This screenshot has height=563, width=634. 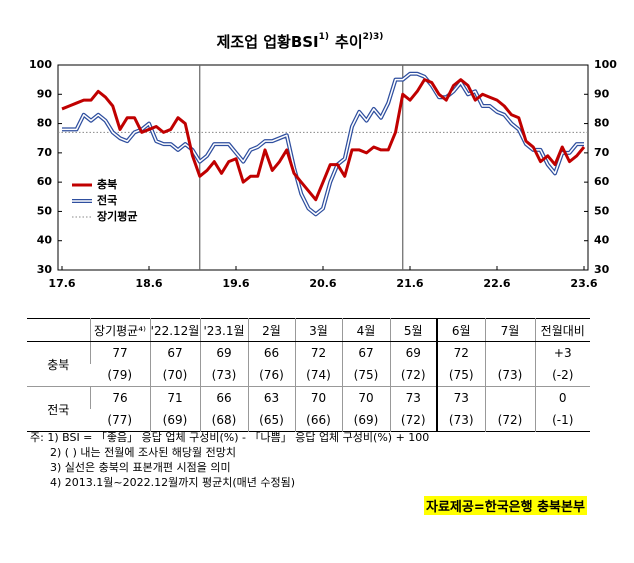 What do you see at coordinates (562, 352) in the screenshot?
I see `table-cell: +3` at bounding box center [562, 352].